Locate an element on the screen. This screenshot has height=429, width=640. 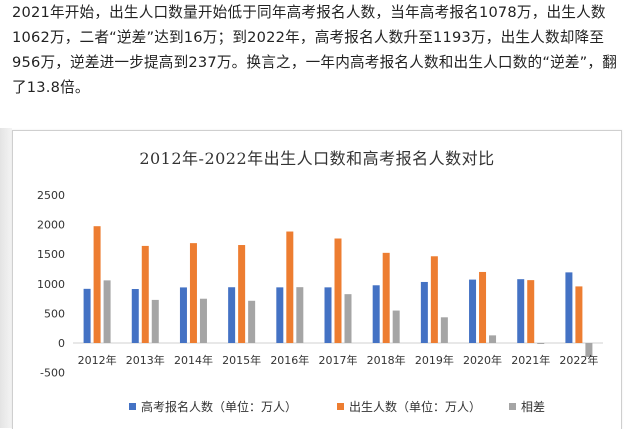
y-tick-label: 2500 is located at coordinates (51, 195).